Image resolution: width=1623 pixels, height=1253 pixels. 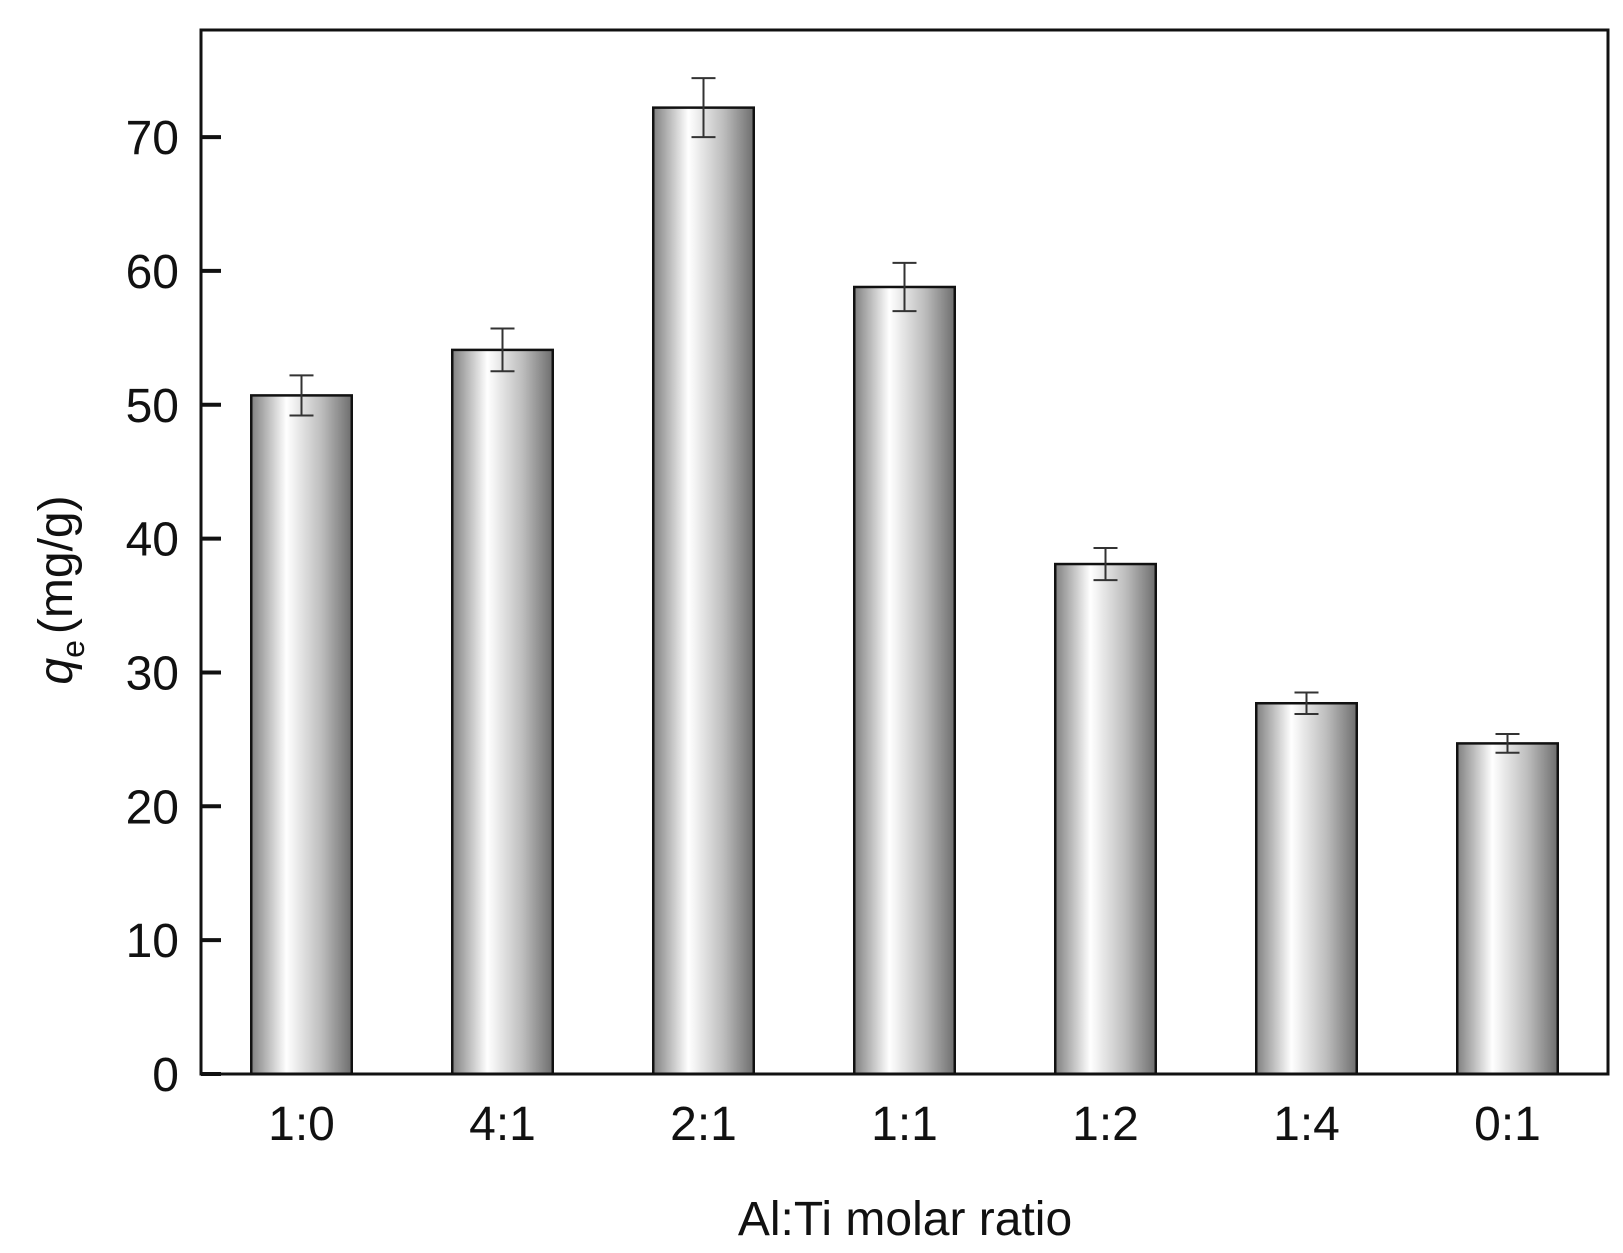 I want to click on y-label-unit: (mg/g), so click(x=56, y=564).